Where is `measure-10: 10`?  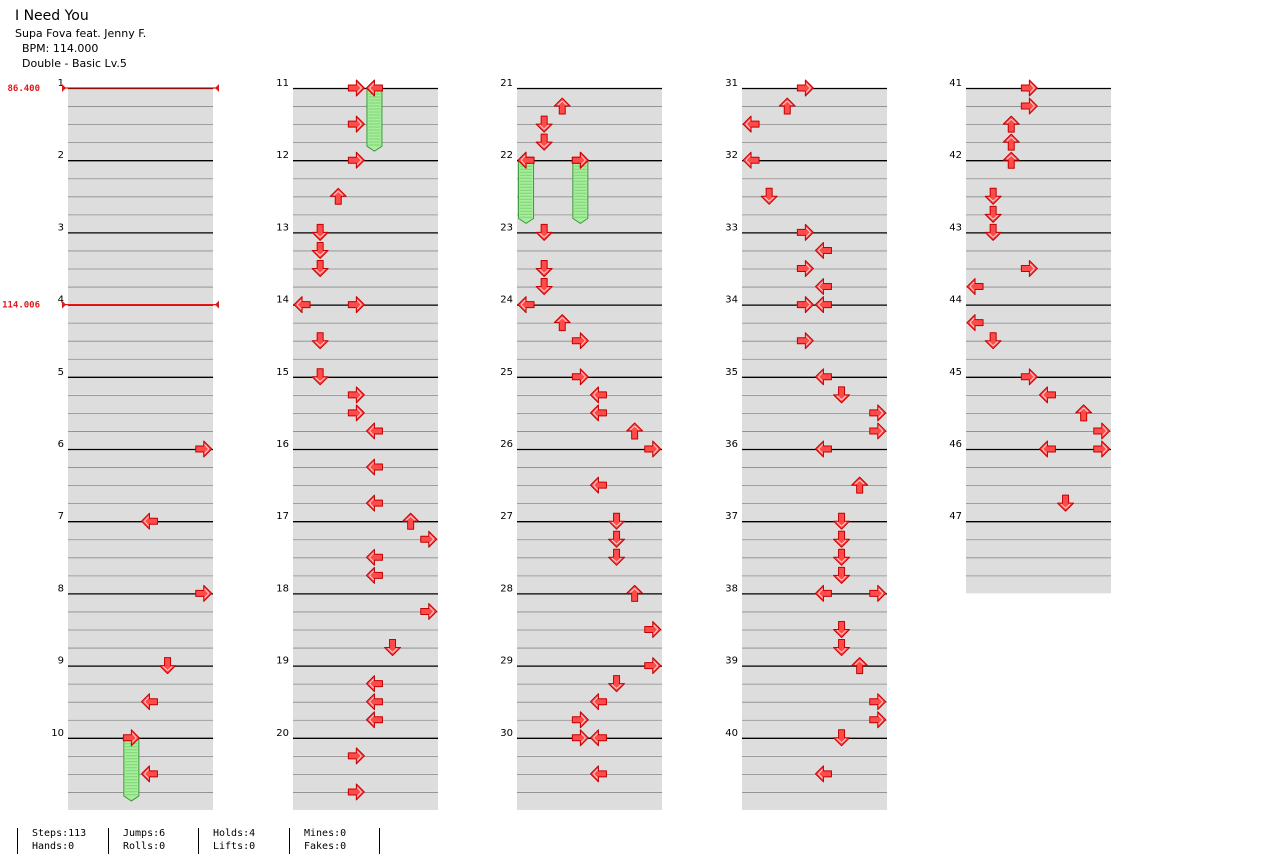
measure-10: 10 is located at coordinates (132, 769).